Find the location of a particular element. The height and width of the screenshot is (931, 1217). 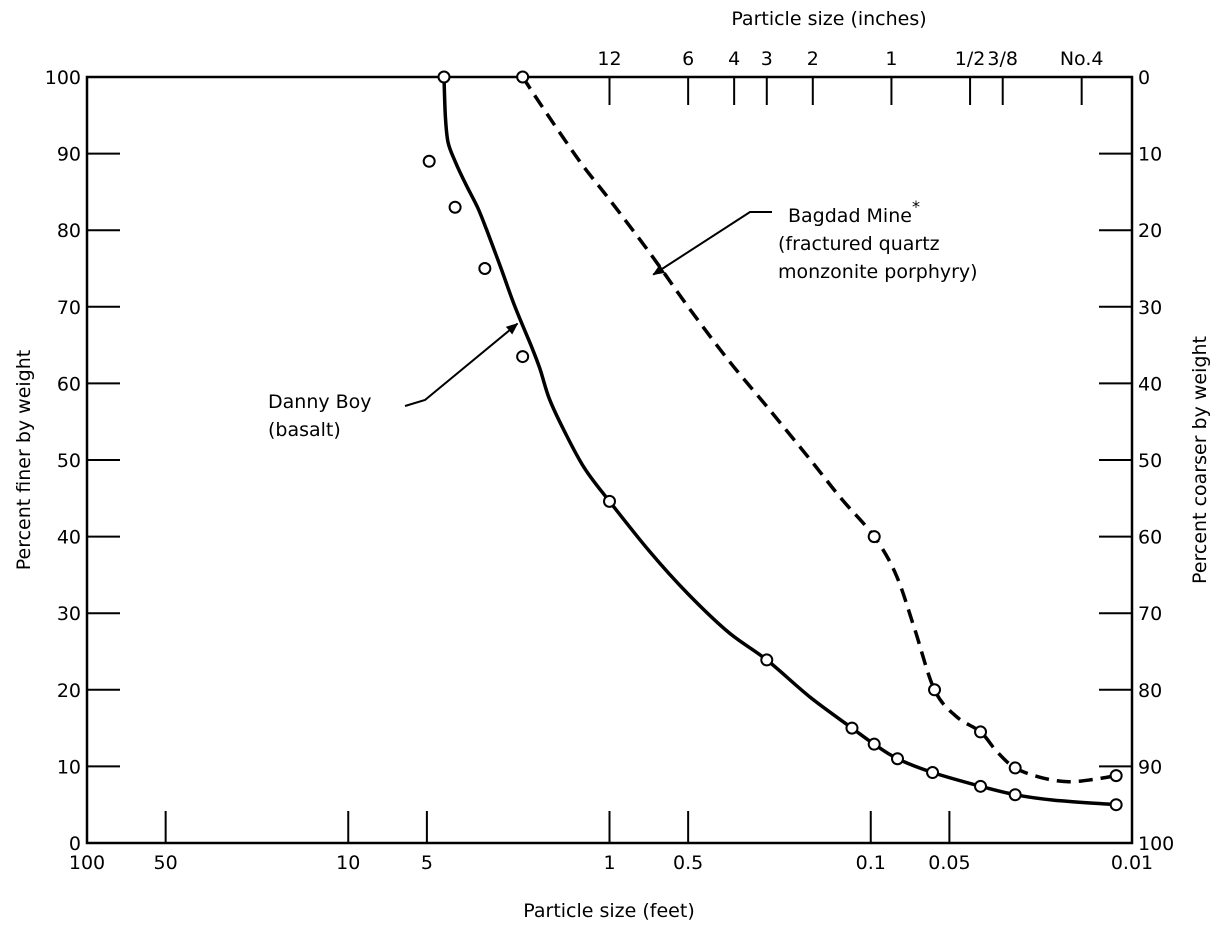

annotation-label: monzonite porphyry) is located at coordinates (878, 272).